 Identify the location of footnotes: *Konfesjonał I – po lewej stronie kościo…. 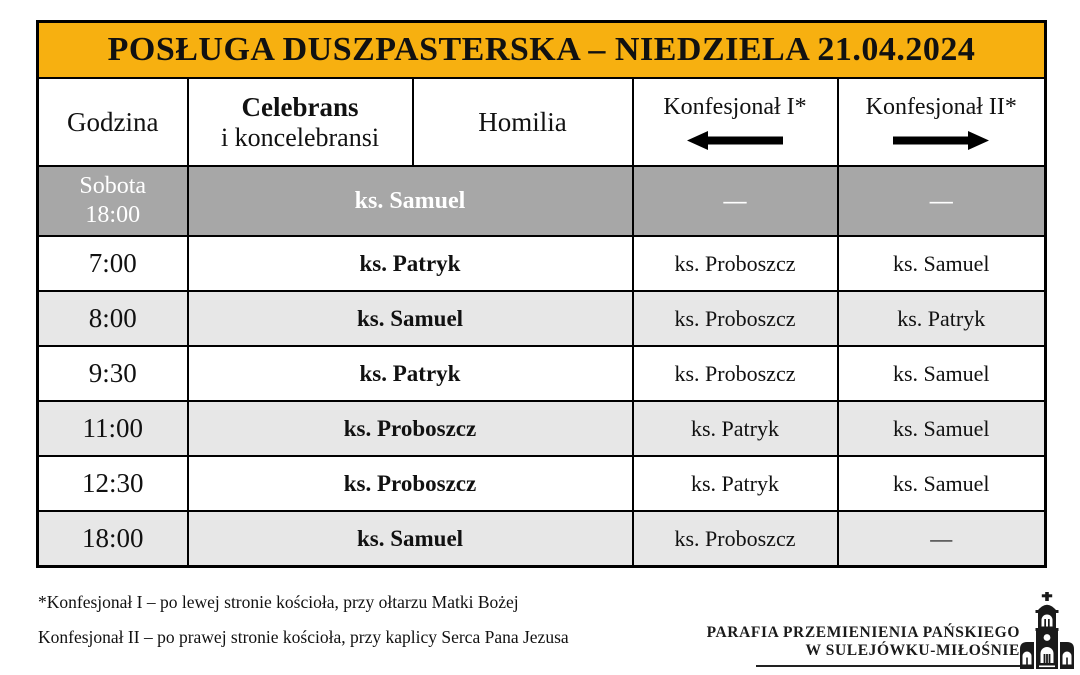
(303, 627).